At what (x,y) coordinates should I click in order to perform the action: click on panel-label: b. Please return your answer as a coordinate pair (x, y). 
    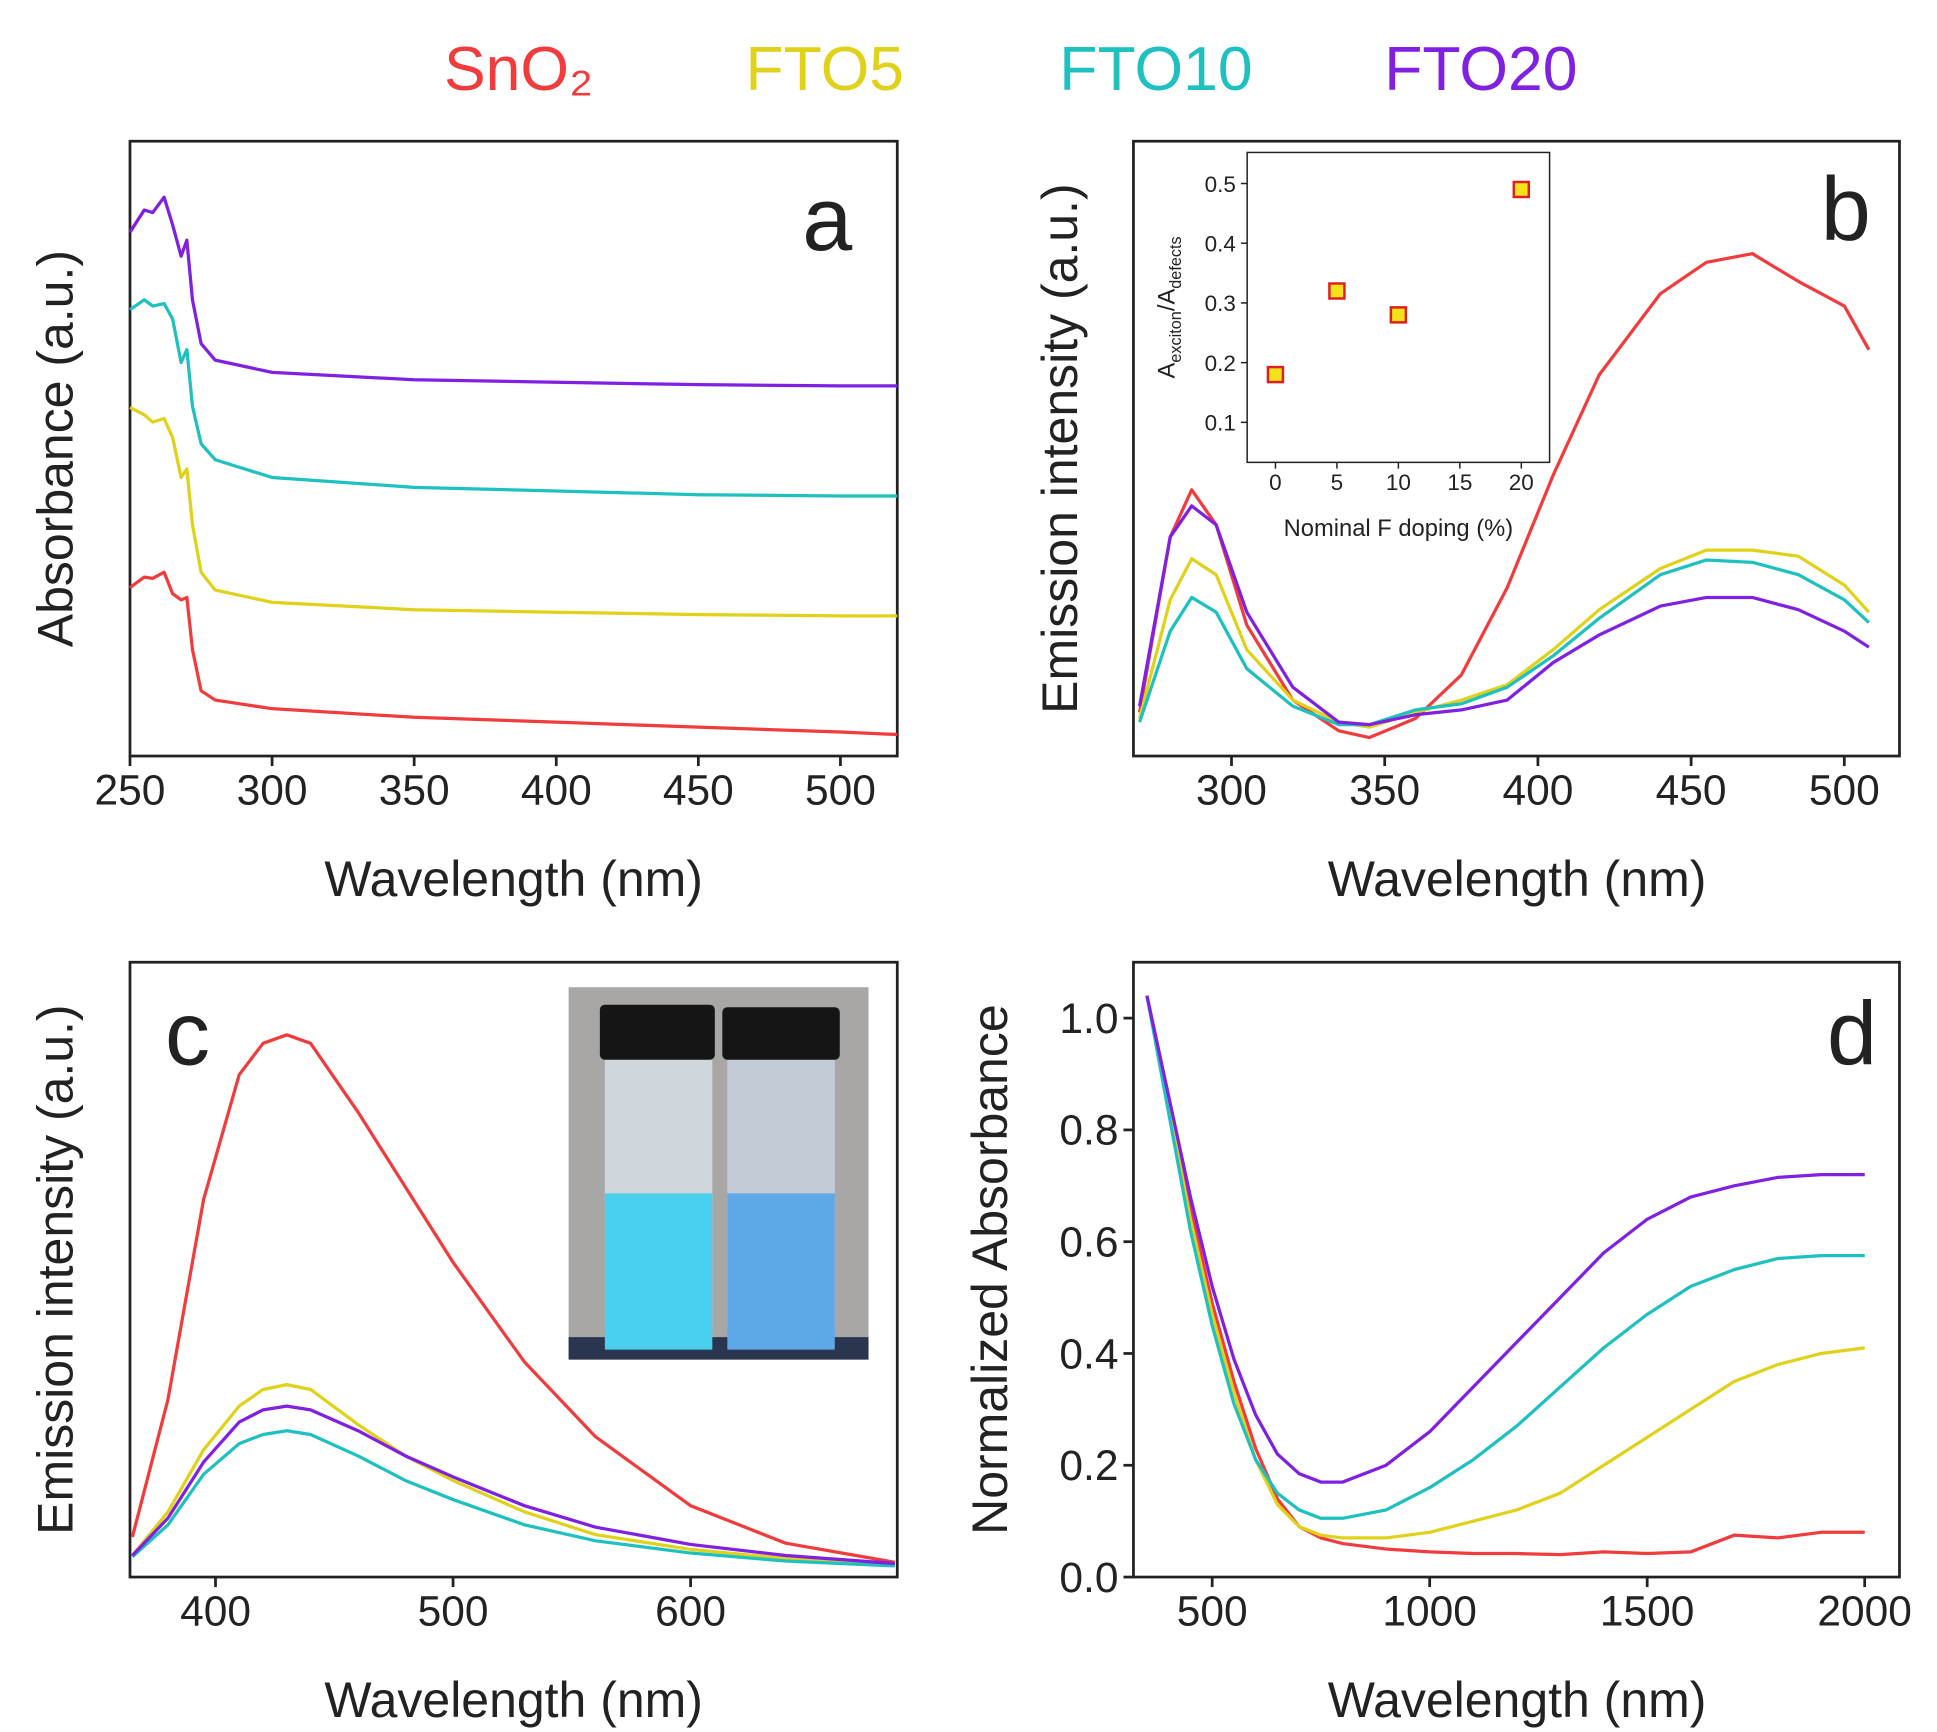
    Looking at the image, I should click on (1846, 210).